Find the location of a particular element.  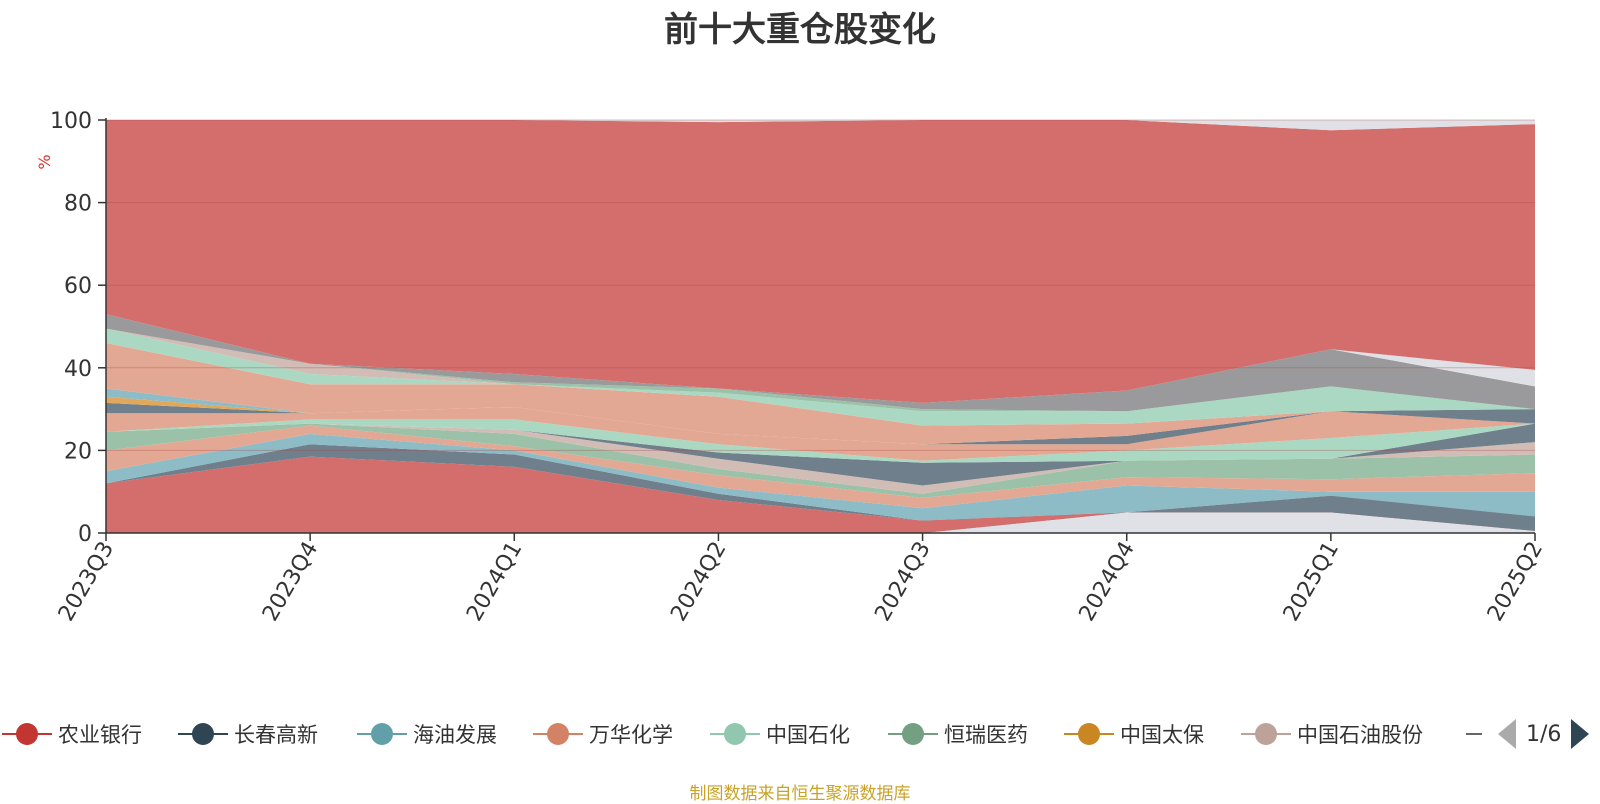

y-tick-label-1: 20 is located at coordinates (78, 451).